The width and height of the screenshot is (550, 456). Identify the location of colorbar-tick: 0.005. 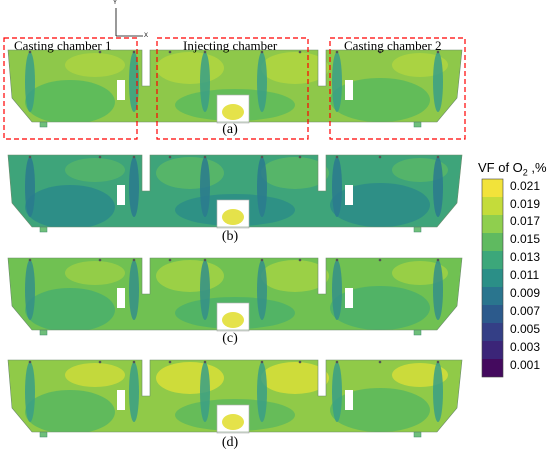
(525, 329).